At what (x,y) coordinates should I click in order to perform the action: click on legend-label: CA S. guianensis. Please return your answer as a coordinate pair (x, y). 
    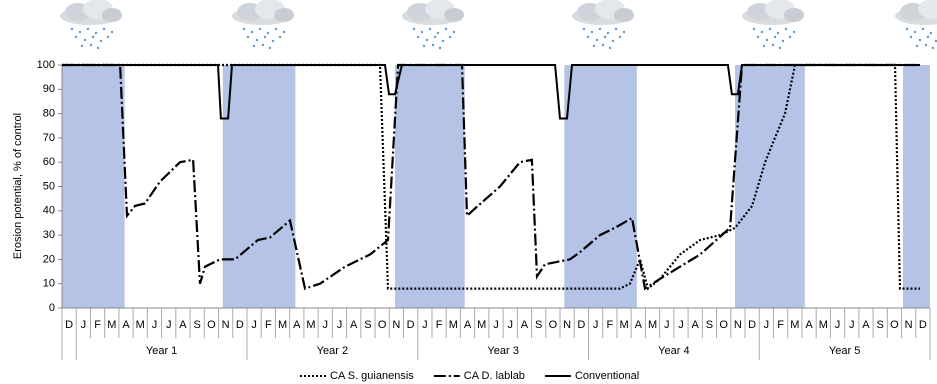
    Looking at the image, I should click on (372, 376).